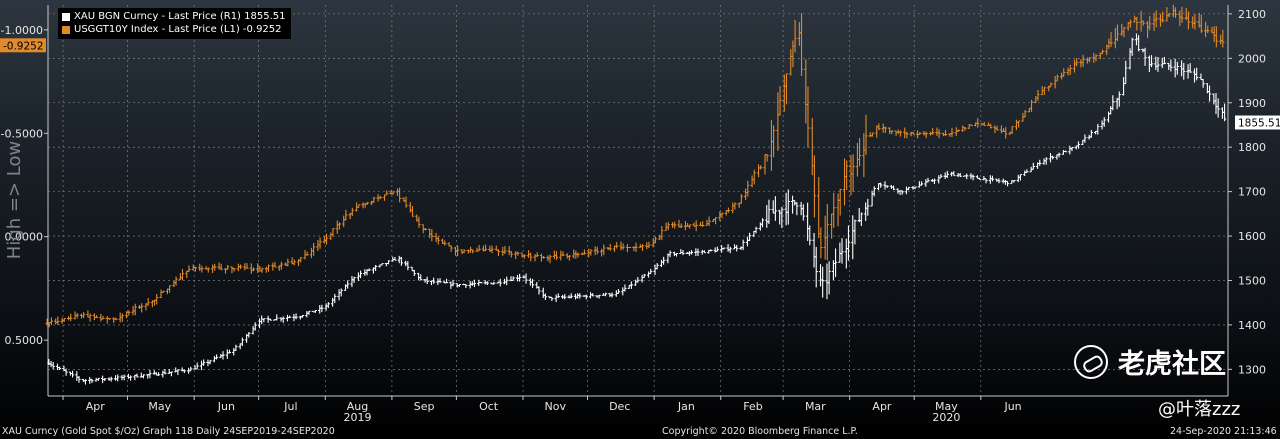 Image resolution: width=1280 pixels, height=439 pixels. What do you see at coordinates (1252, 147) in the screenshot?
I see `right-tick-label: 1800` at bounding box center [1252, 147].